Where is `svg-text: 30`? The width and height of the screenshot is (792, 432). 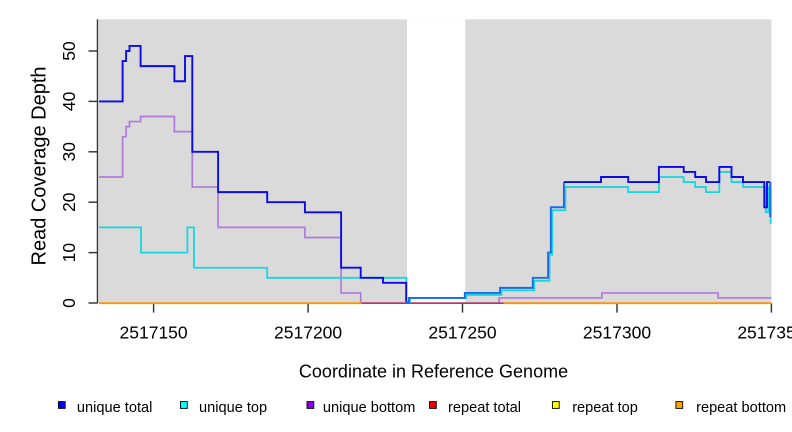
svg-text: 30 is located at coordinates (69, 152).